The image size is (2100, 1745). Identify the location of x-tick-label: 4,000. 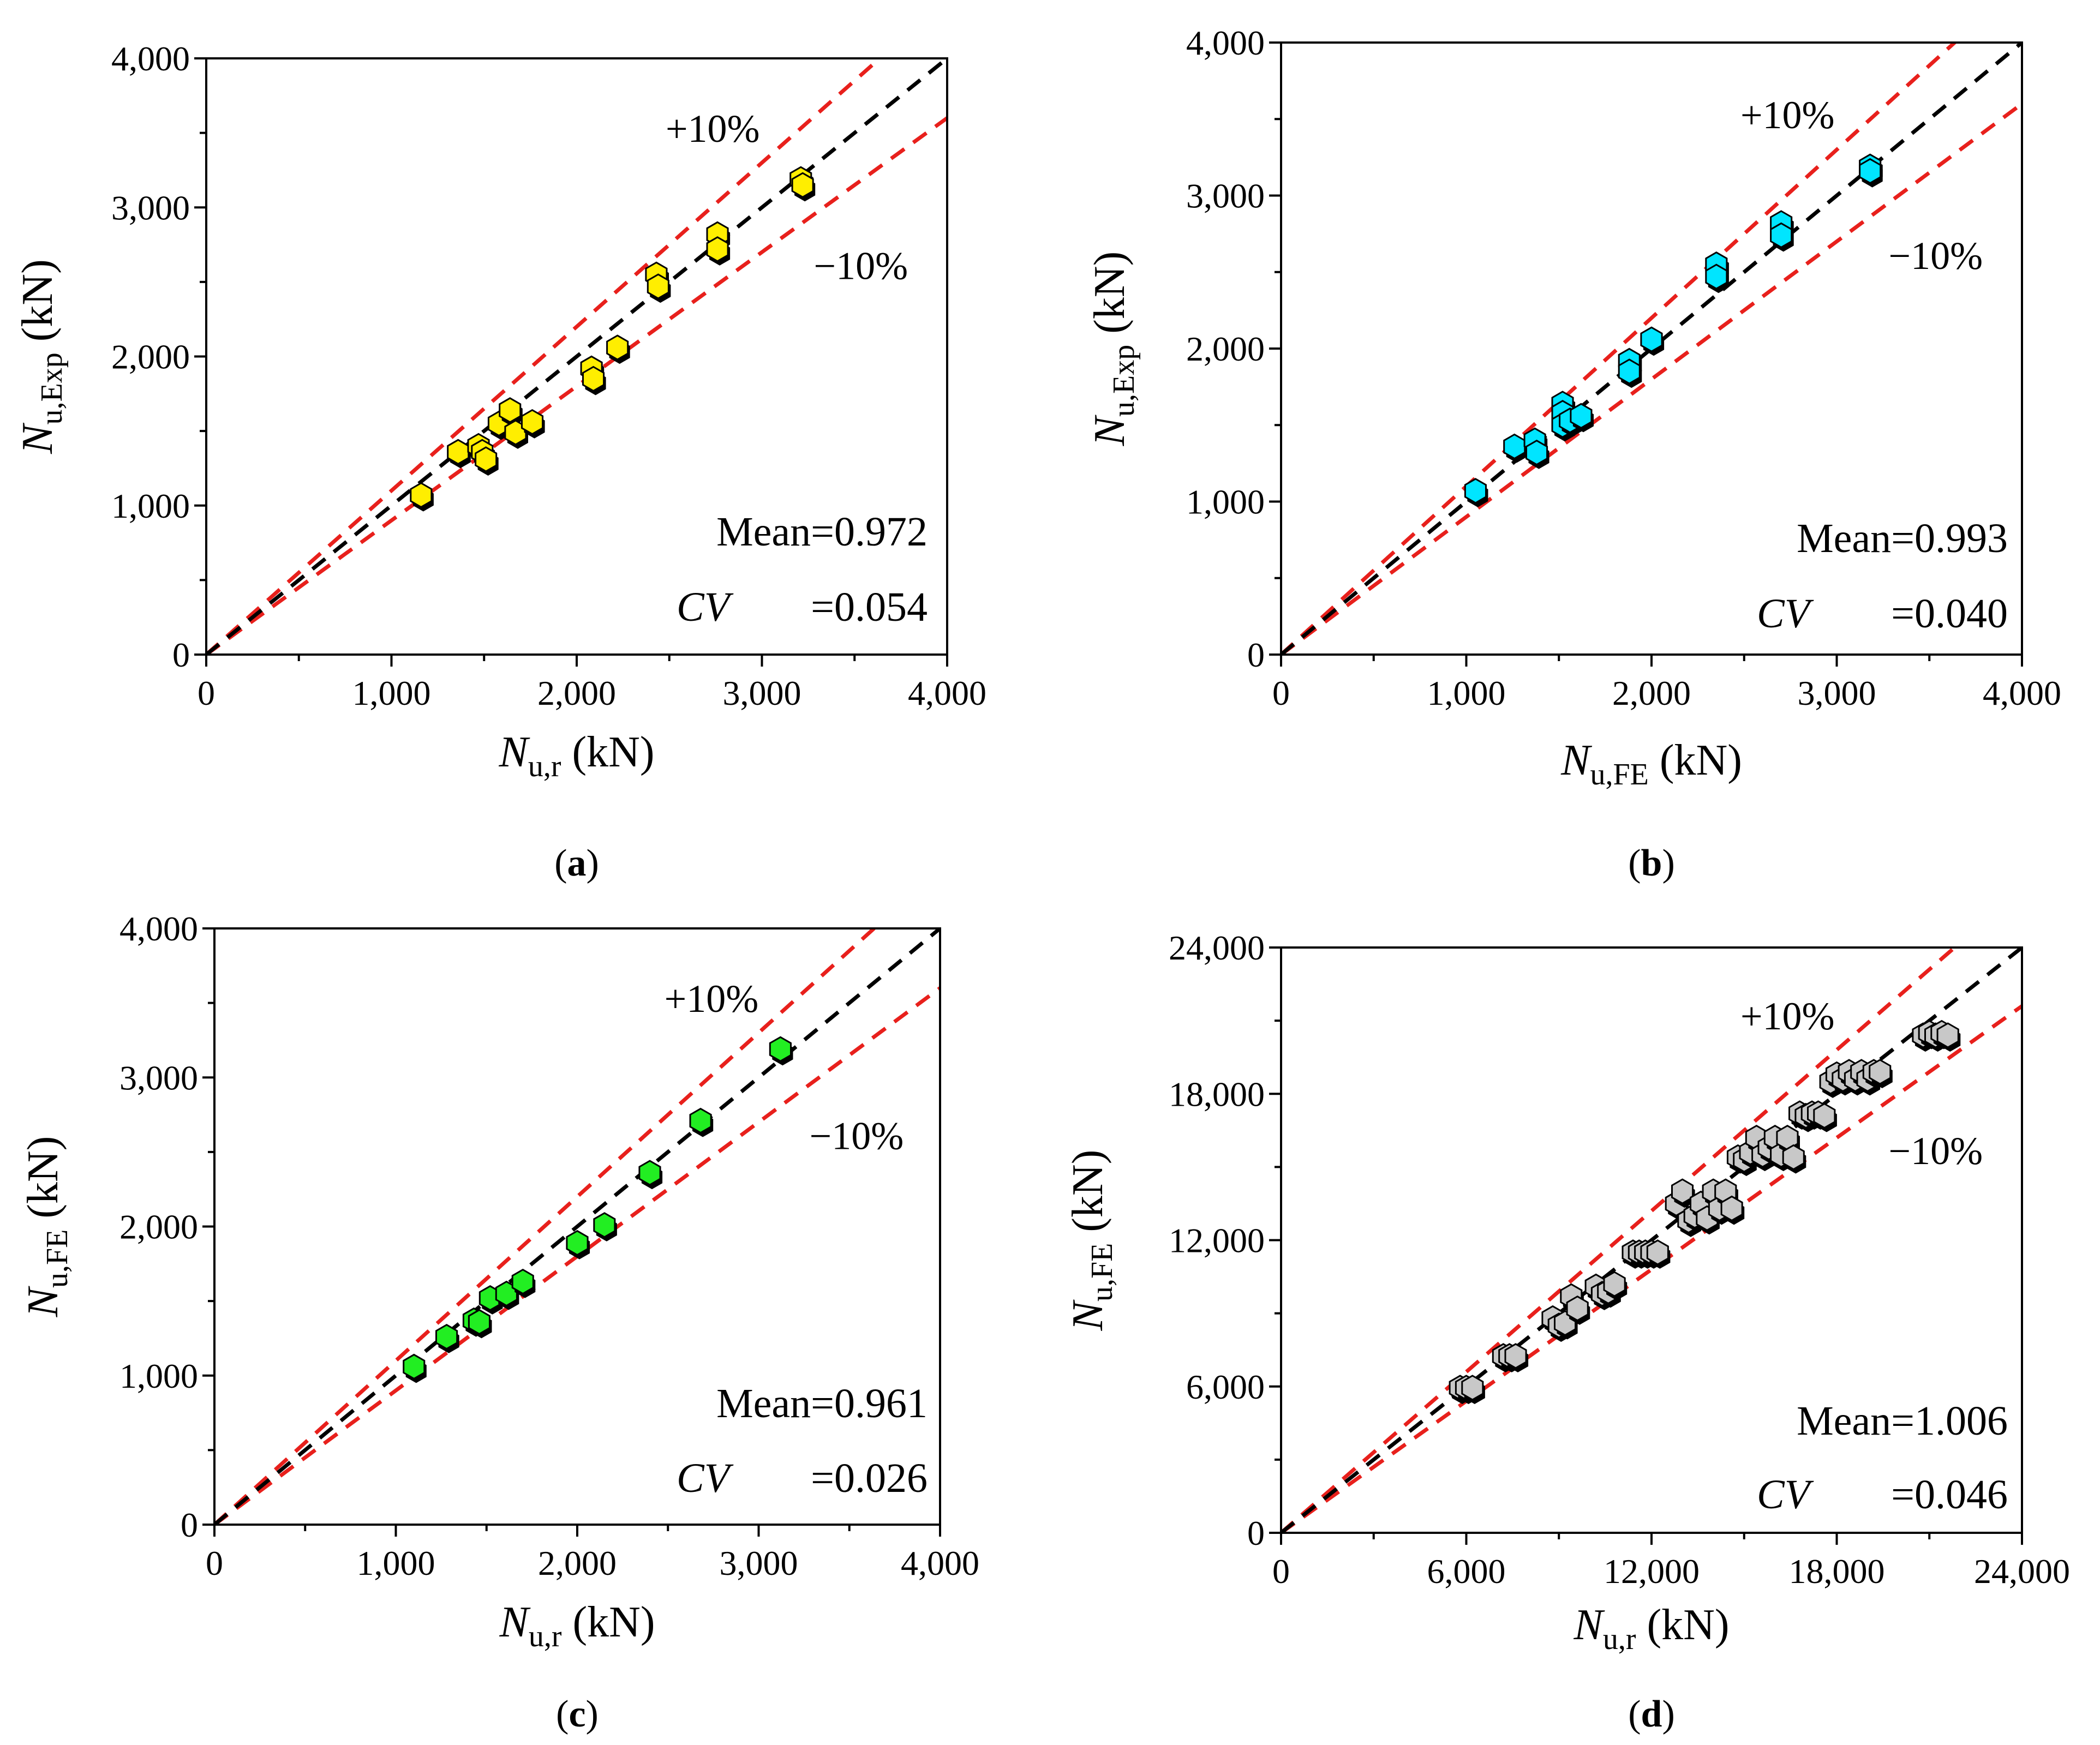
(940, 1563).